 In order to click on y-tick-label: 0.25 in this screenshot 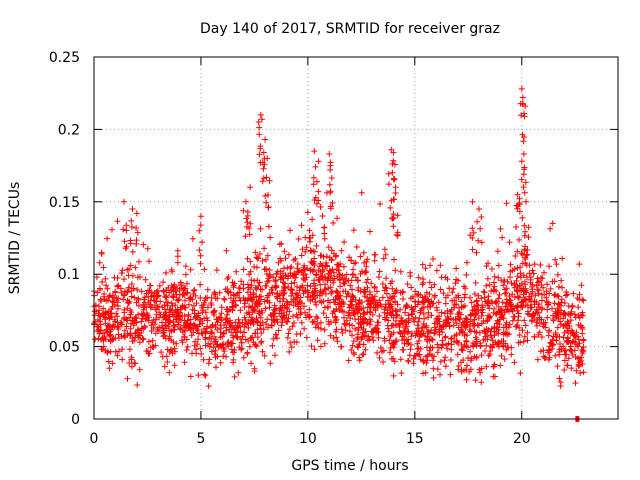, I will do `click(64, 58)`.